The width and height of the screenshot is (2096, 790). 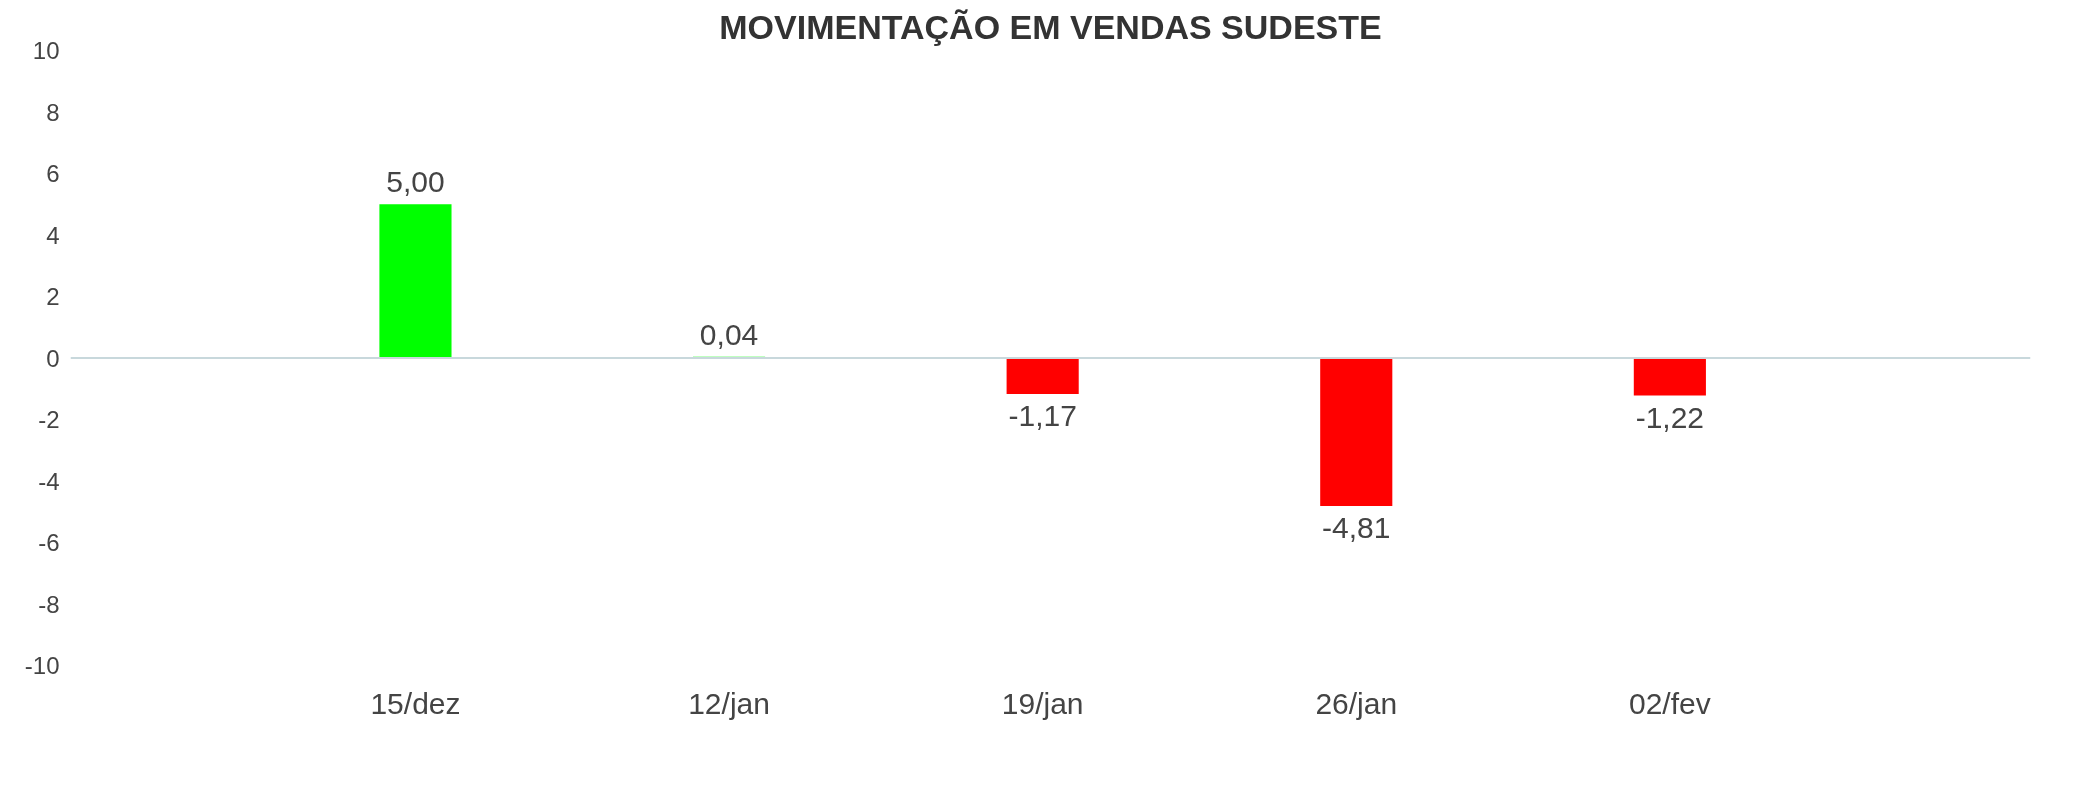 I want to click on data-label: 5,00, so click(x=415, y=182).